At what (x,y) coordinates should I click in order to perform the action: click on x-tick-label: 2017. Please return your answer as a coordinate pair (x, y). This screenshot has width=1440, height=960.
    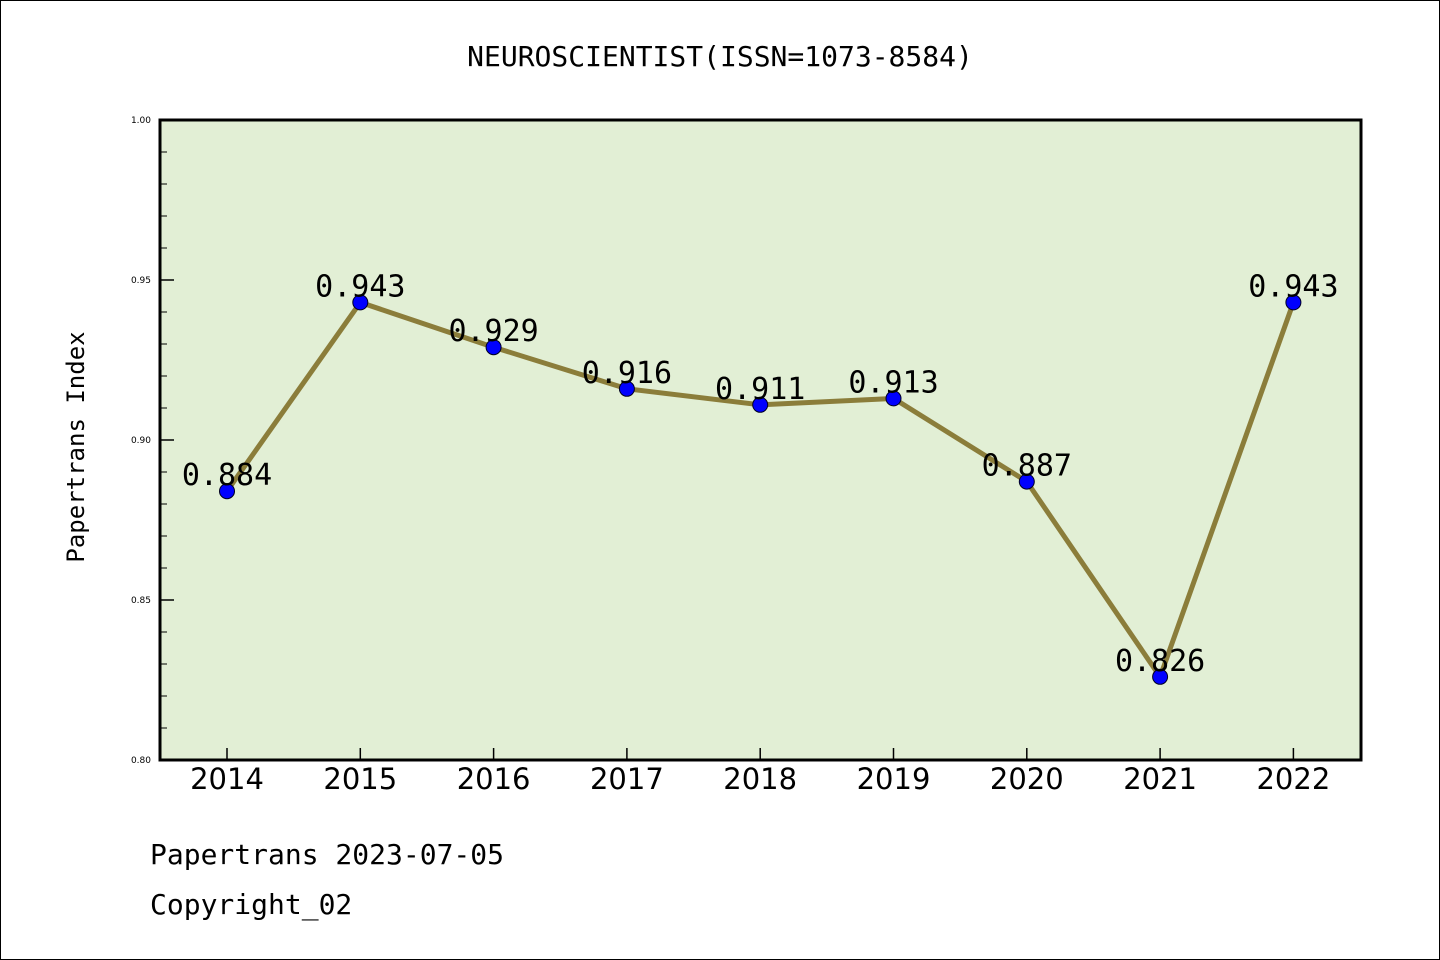
    Looking at the image, I should click on (627, 779).